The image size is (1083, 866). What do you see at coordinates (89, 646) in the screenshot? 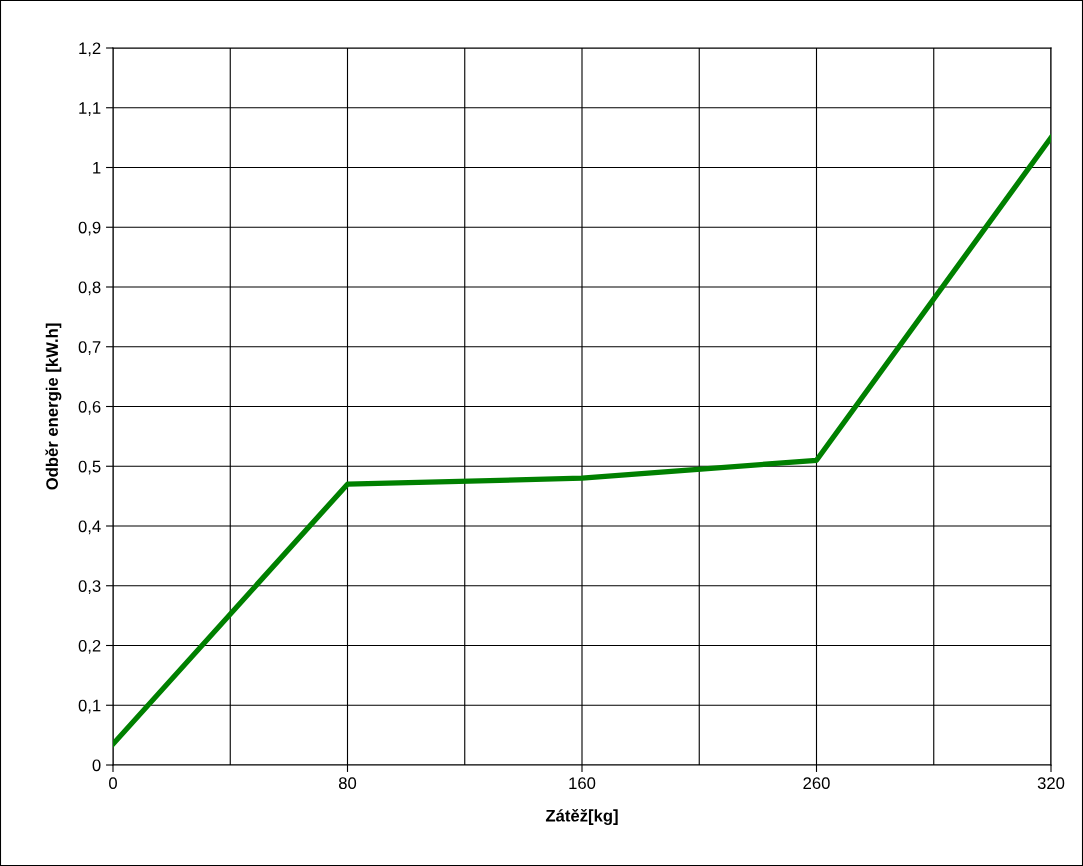
I see `y-tick-label: 0,2` at bounding box center [89, 646].